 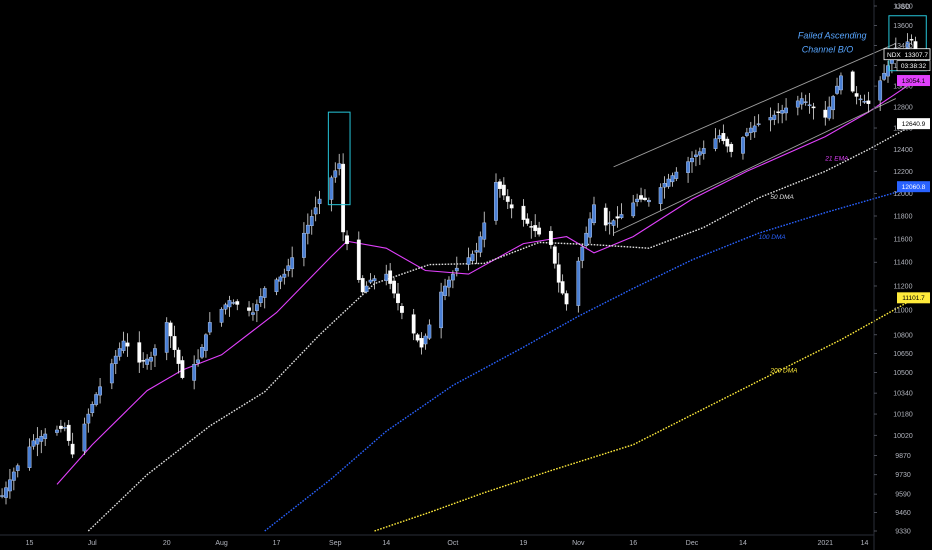 I want to click on last-price-tag-box, so click(x=907, y=54).